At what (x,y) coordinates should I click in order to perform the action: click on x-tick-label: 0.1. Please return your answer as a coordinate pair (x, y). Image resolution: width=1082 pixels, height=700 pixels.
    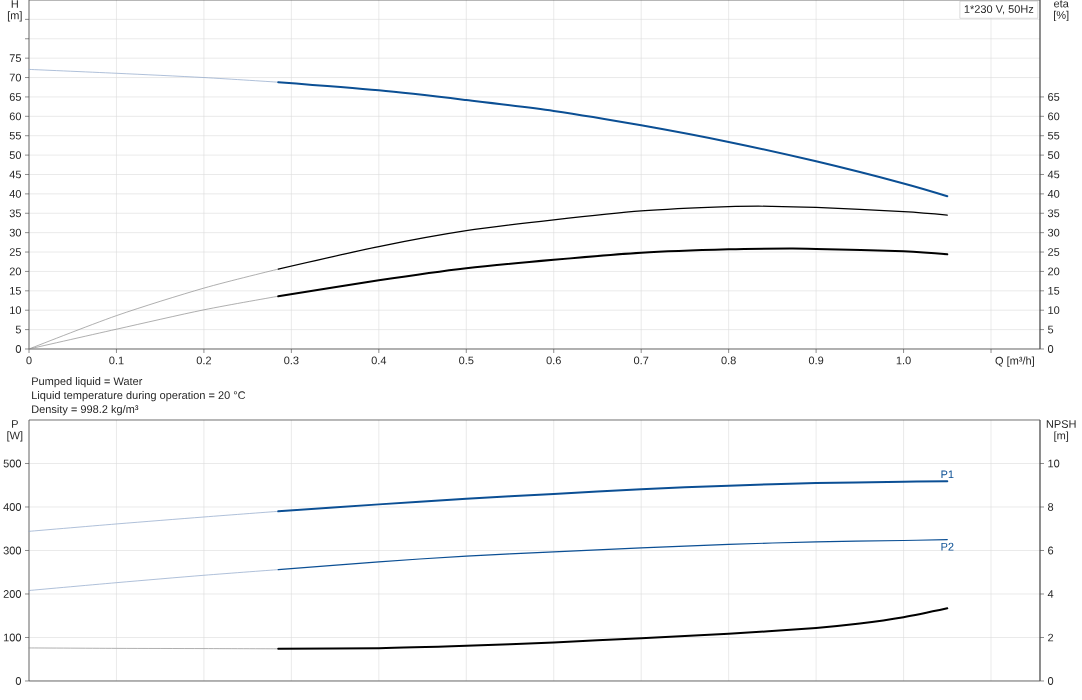
    Looking at the image, I should click on (116, 360).